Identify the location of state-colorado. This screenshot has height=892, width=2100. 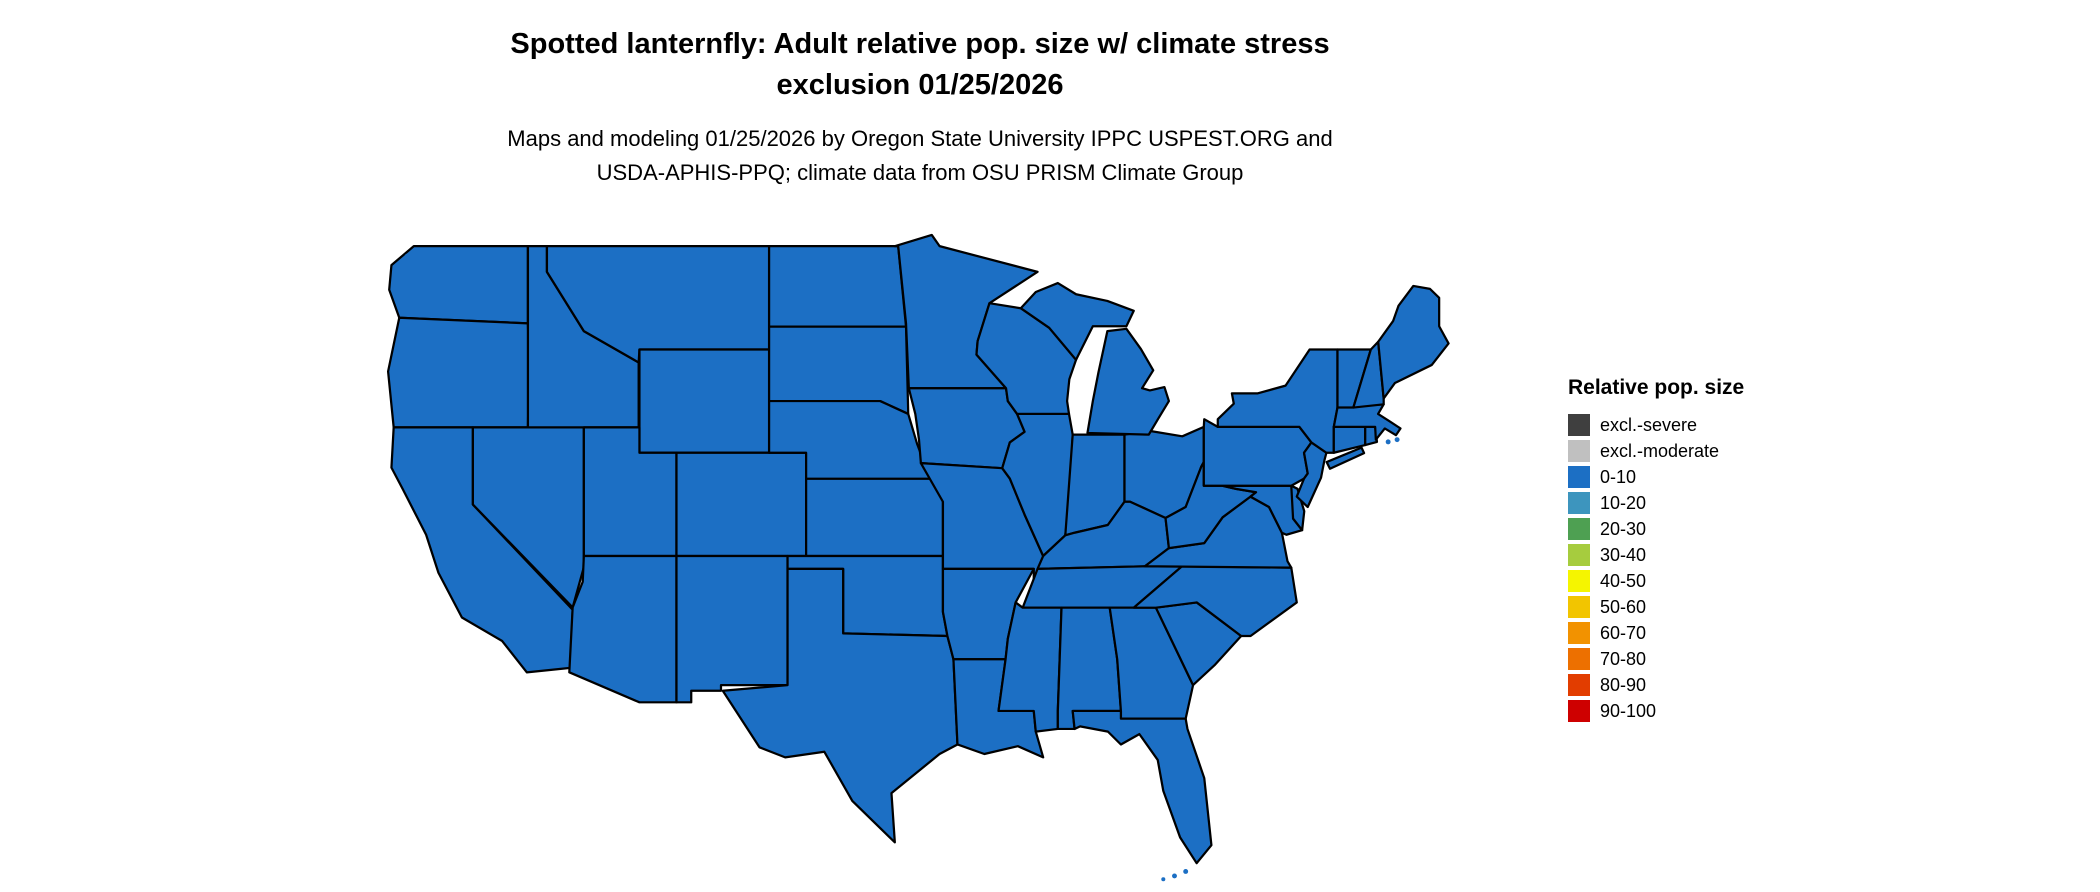
(741, 504).